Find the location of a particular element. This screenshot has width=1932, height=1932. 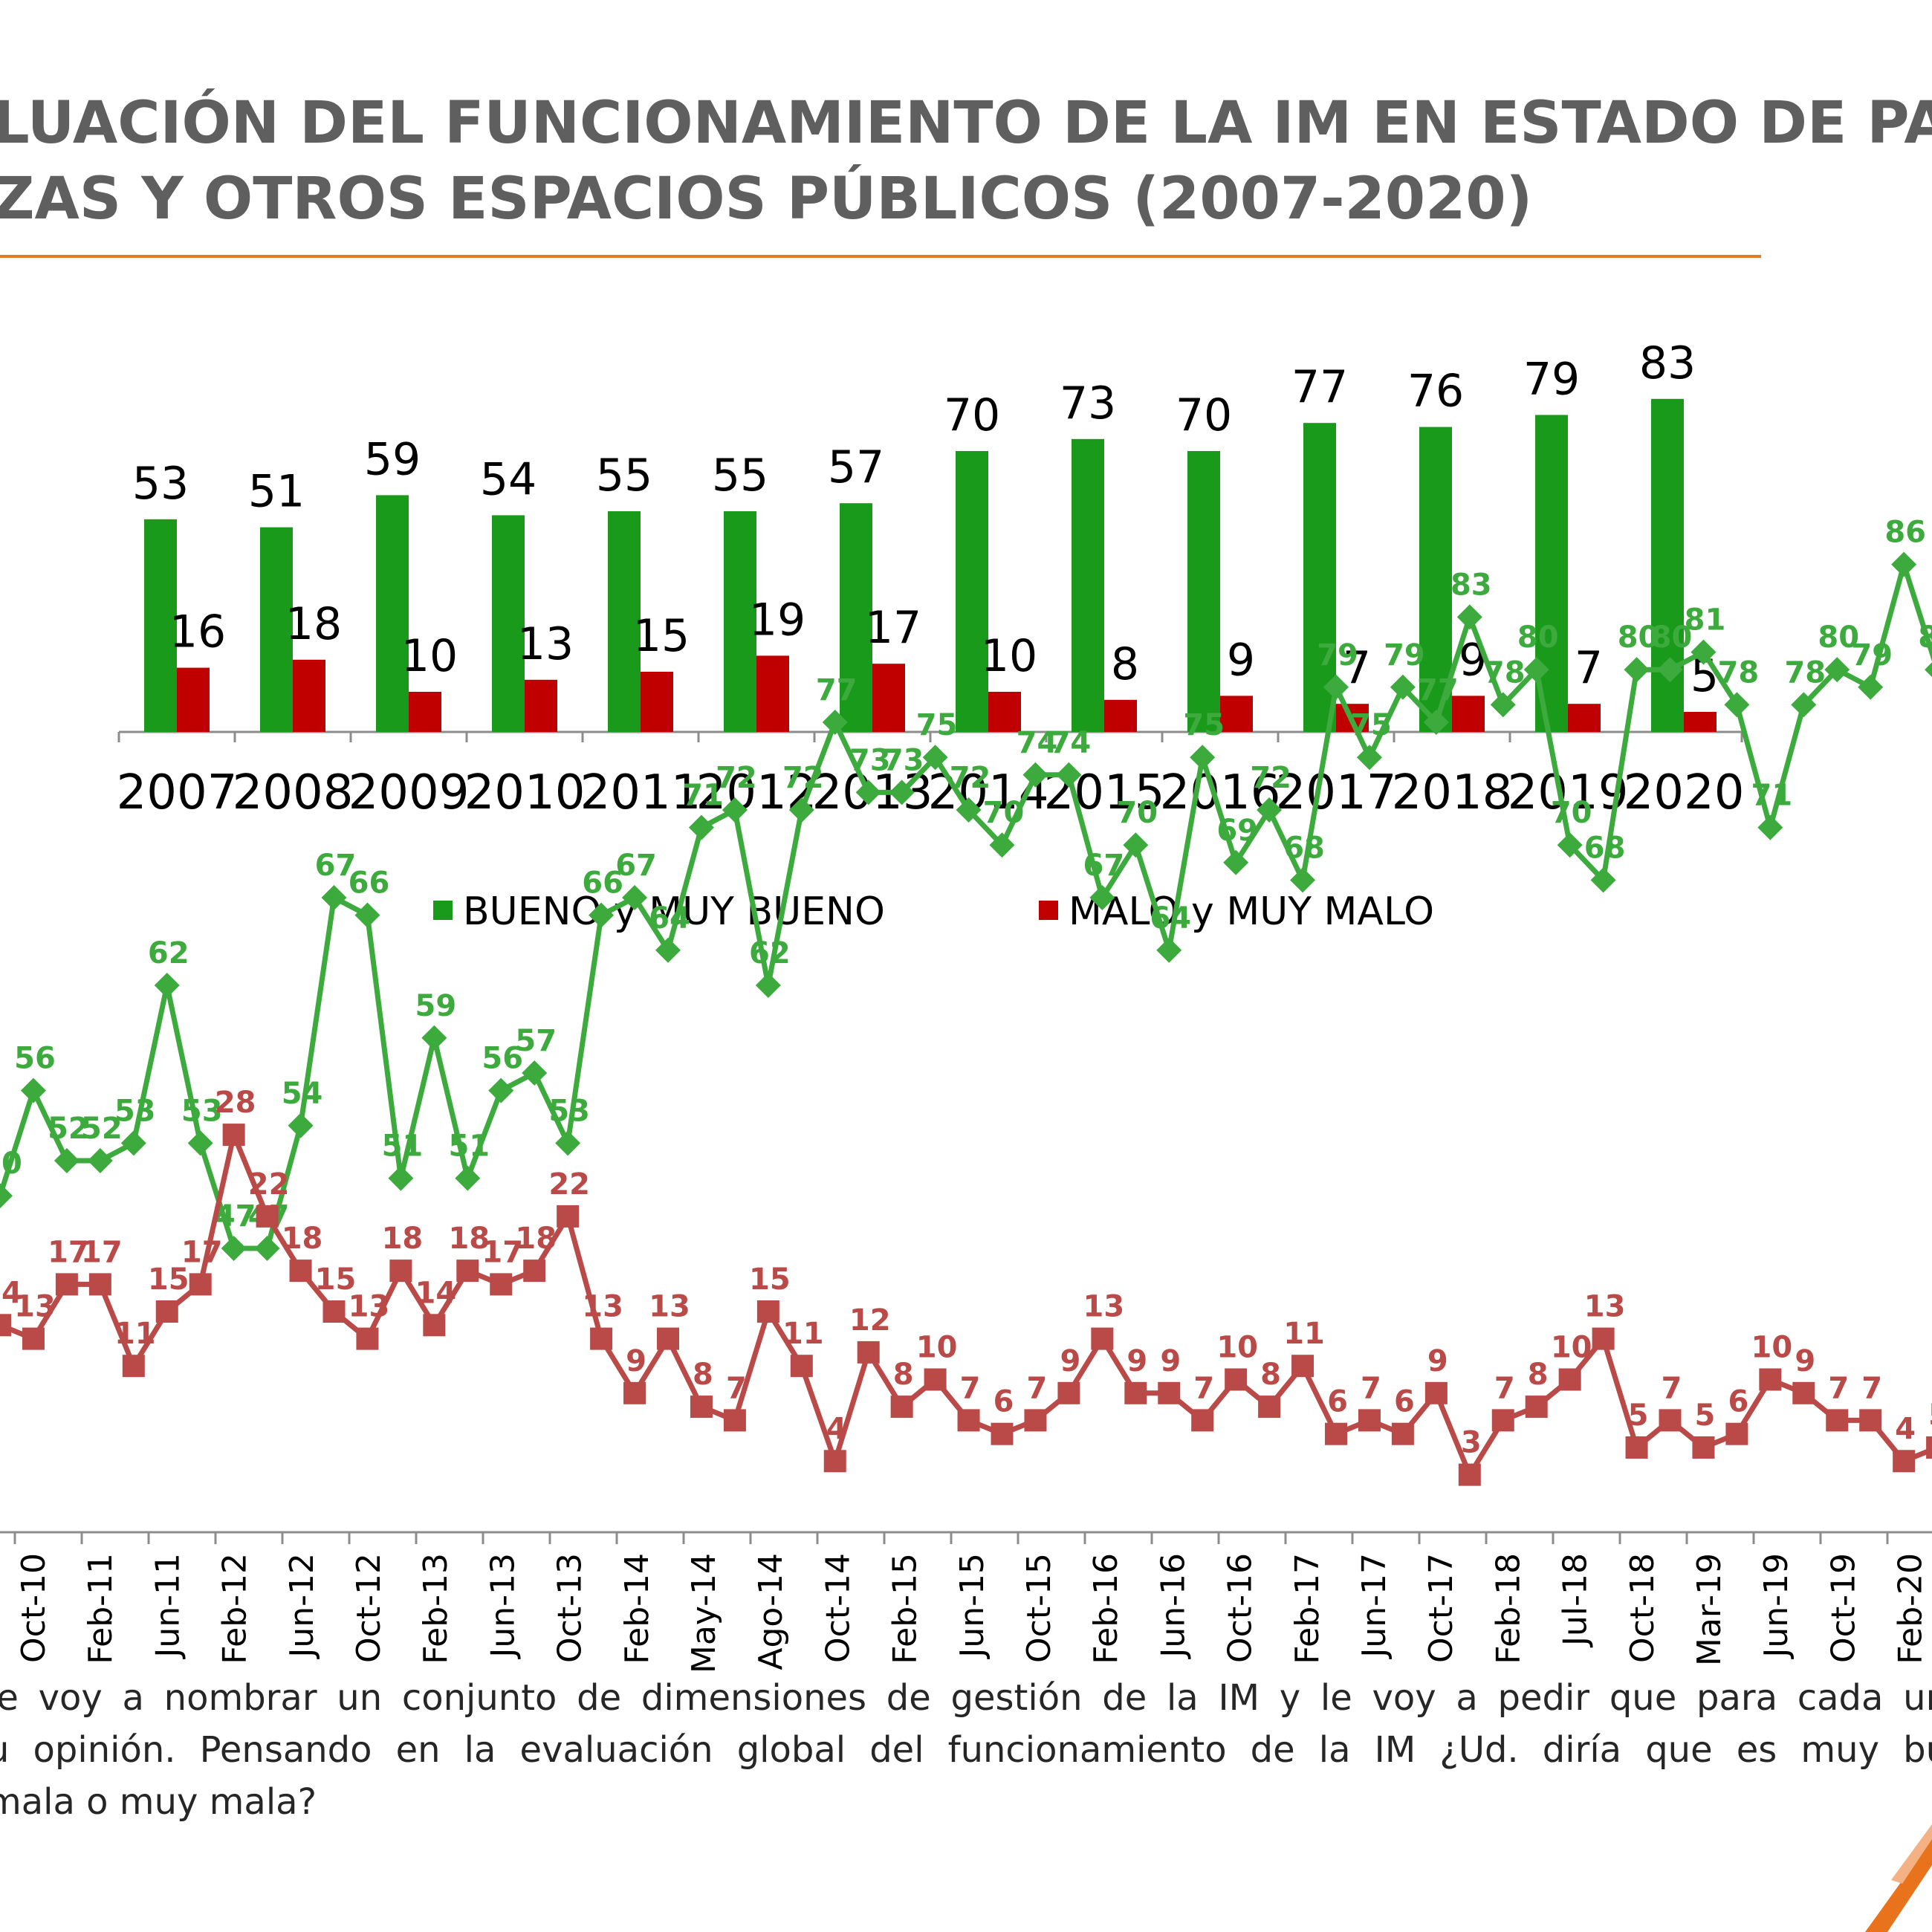

good-series-label: 69 is located at coordinates (1237, 831).